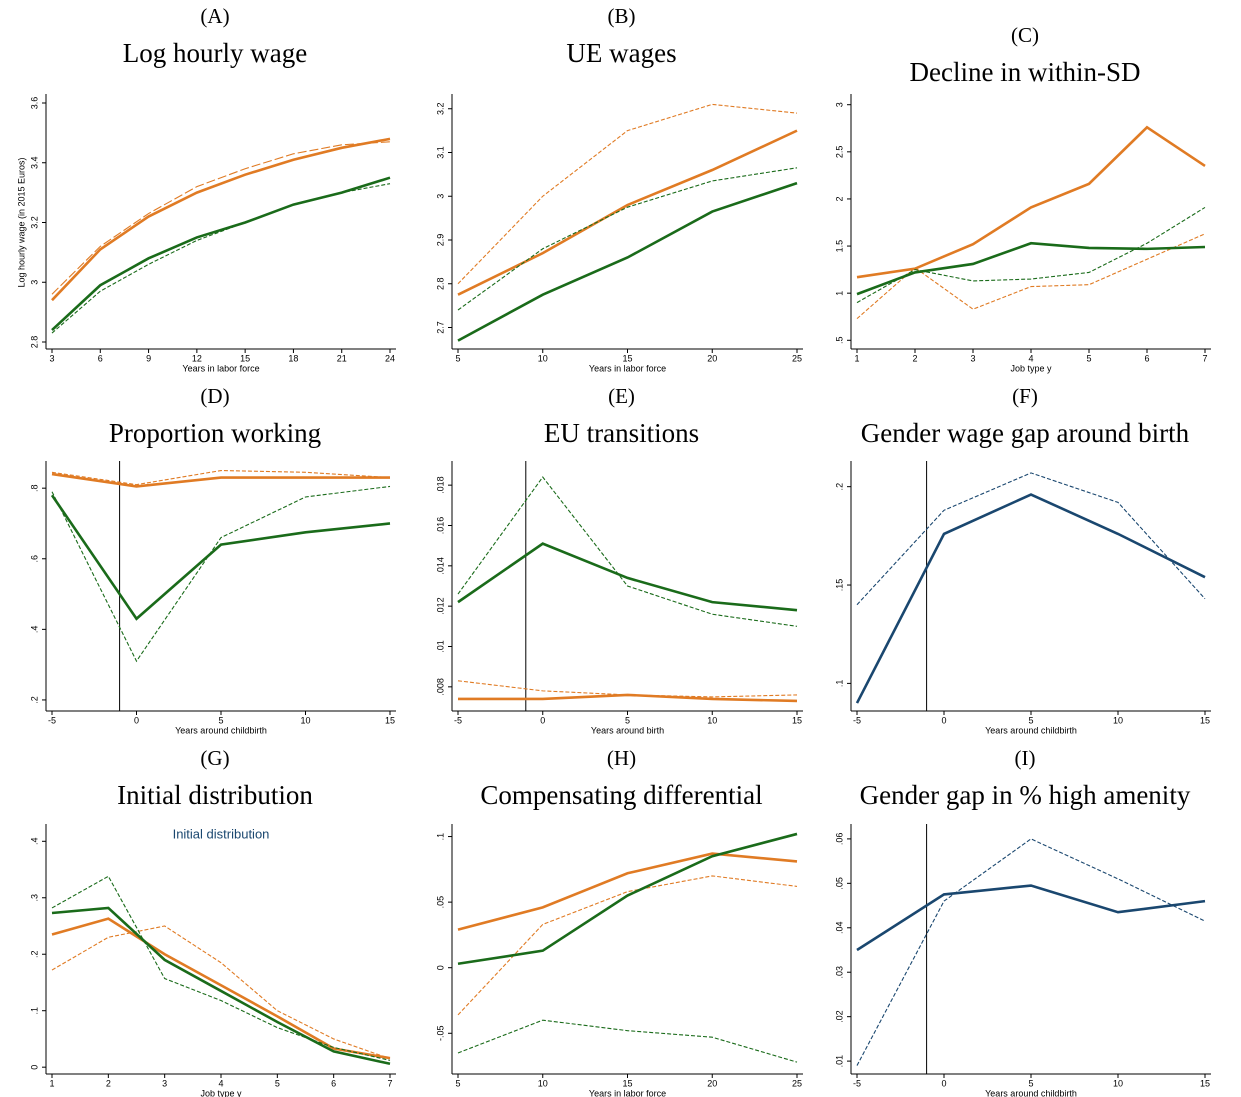 This screenshot has height=1097, width=1241. I want to click on y-tick-label: 1, so click(839, 293).